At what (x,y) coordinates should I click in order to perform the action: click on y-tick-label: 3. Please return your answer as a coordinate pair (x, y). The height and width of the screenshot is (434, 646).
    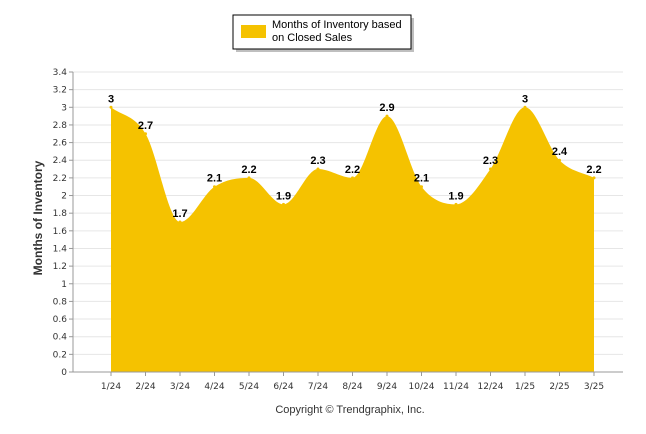
    Looking at the image, I should click on (64, 108).